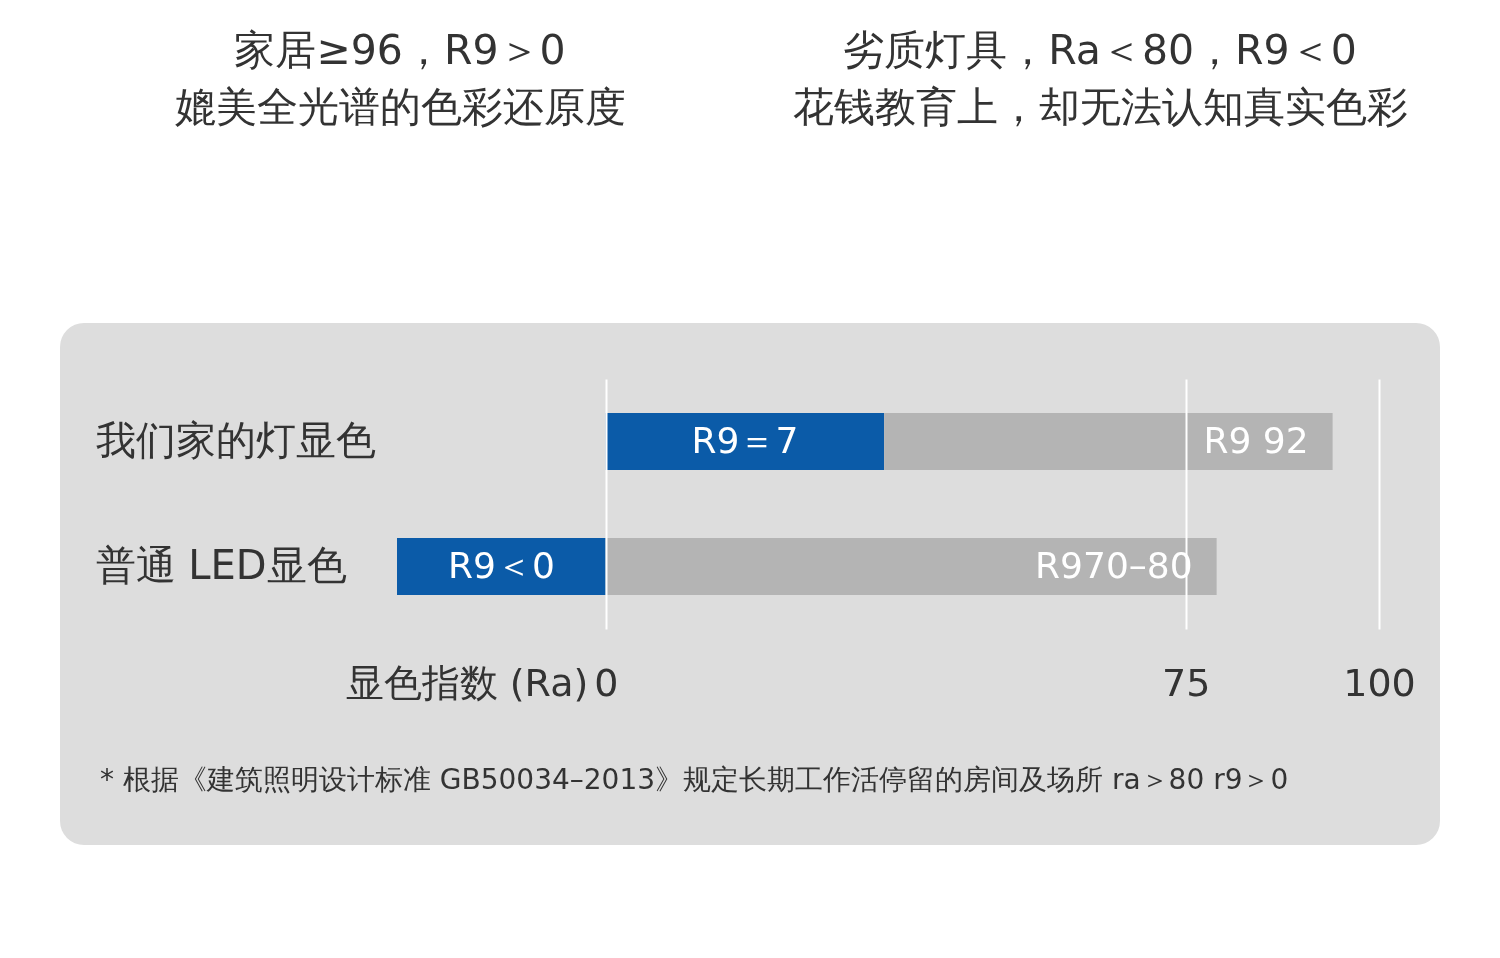  What do you see at coordinates (694, 780) in the screenshot?
I see `text: * 根据《建筑照明设计标准 GB50034–2013》规定长期工作活停留的房间及场所 ra＞80 r9＞0` at bounding box center [694, 780].